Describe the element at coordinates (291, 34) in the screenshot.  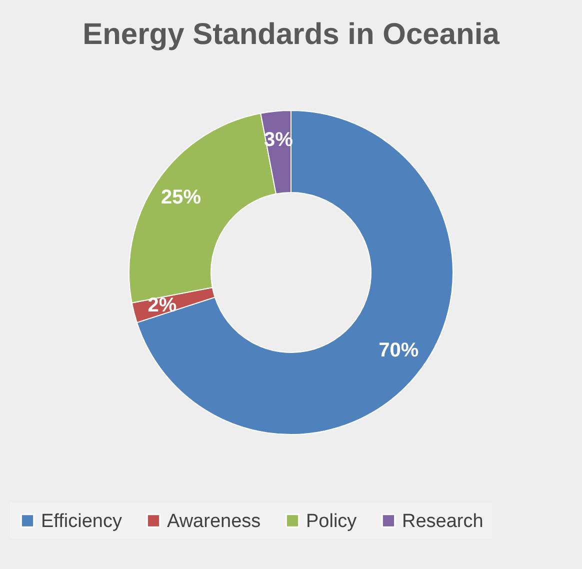
I see `chart-title: Energy Standards in Oceania` at that location.